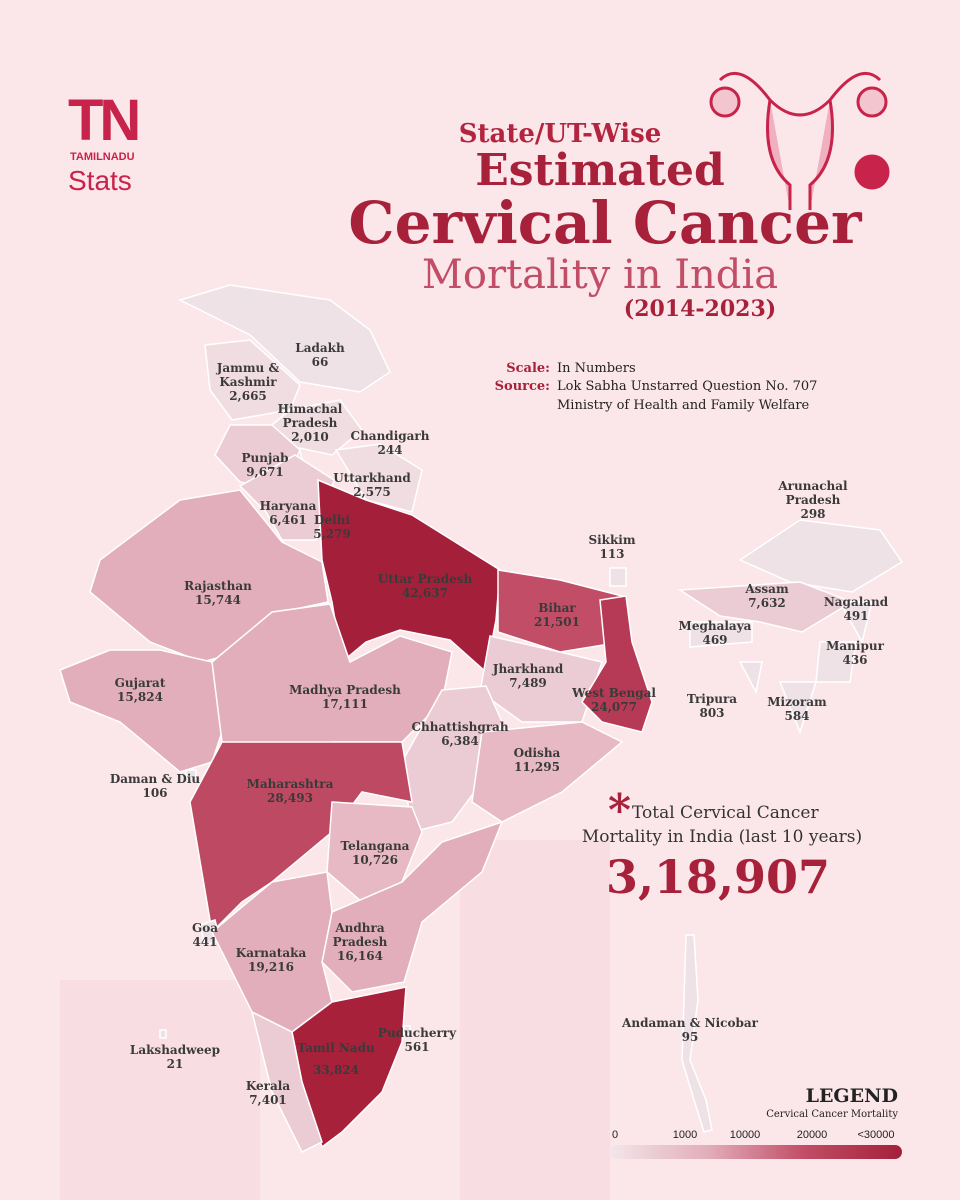 Image resolution: width=960 pixels, height=1200 pixels. Describe the element at coordinates (797, 702) in the screenshot. I see `region-name: Mizoram` at that location.